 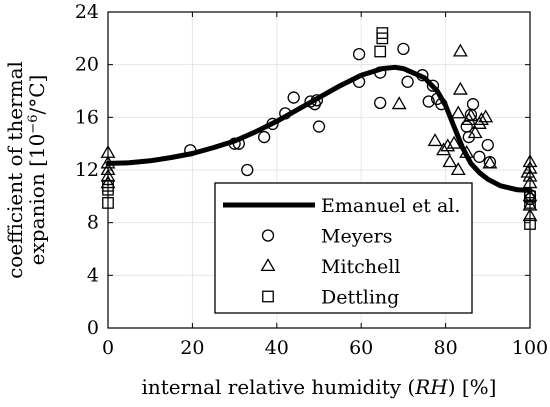 What do you see at coordinates (530, 348) in the screenshot?
I see `x-tick-label: 100` at bounding box center [530, 348].